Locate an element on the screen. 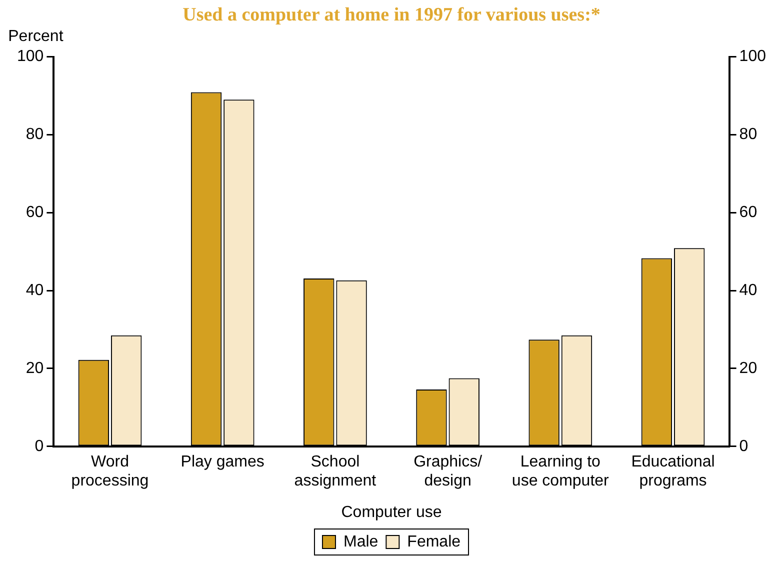  y2-tick-label: 100 is located at coordinates (752, 57).